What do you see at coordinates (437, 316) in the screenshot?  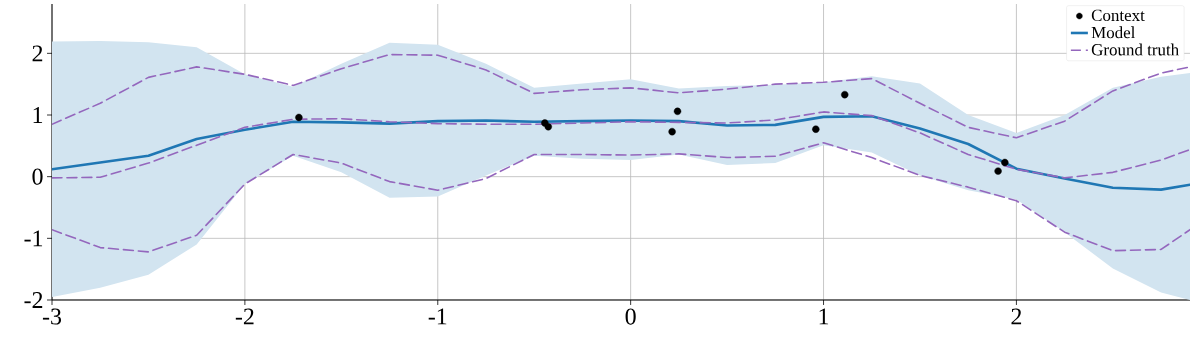 I see `x-tick-label: -1` at bounding box center [437, 316].